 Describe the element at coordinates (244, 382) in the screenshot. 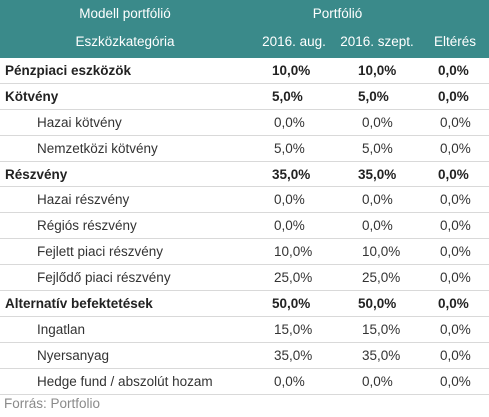

I see `table-row-subcategory: Hedge fund / abszolút hozam 0,0% 0,0% 0,0%` at that location.